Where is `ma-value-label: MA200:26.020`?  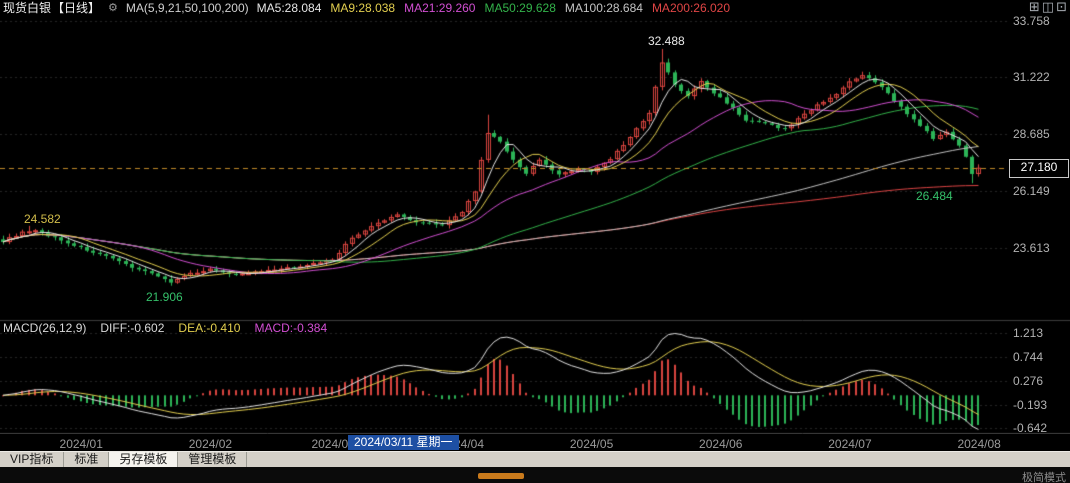
ma-value-label: MA200:26.020 is located at coordinates (690, 8).